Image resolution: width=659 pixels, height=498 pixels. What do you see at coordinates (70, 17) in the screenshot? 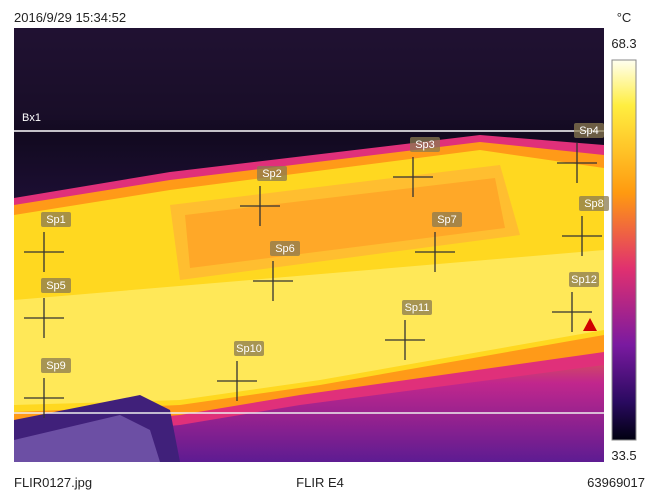
I see `timestamp: 2016/9/29 15:34:52` at bounding box center [70, 17].